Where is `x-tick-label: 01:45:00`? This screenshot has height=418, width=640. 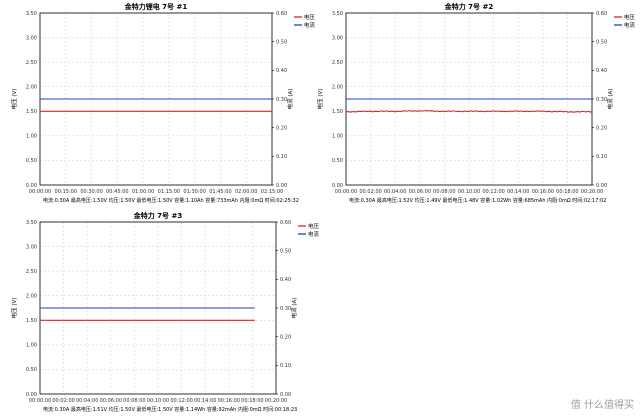
x-tick-label: 01:45:00 is located at coordinates (220, 192).